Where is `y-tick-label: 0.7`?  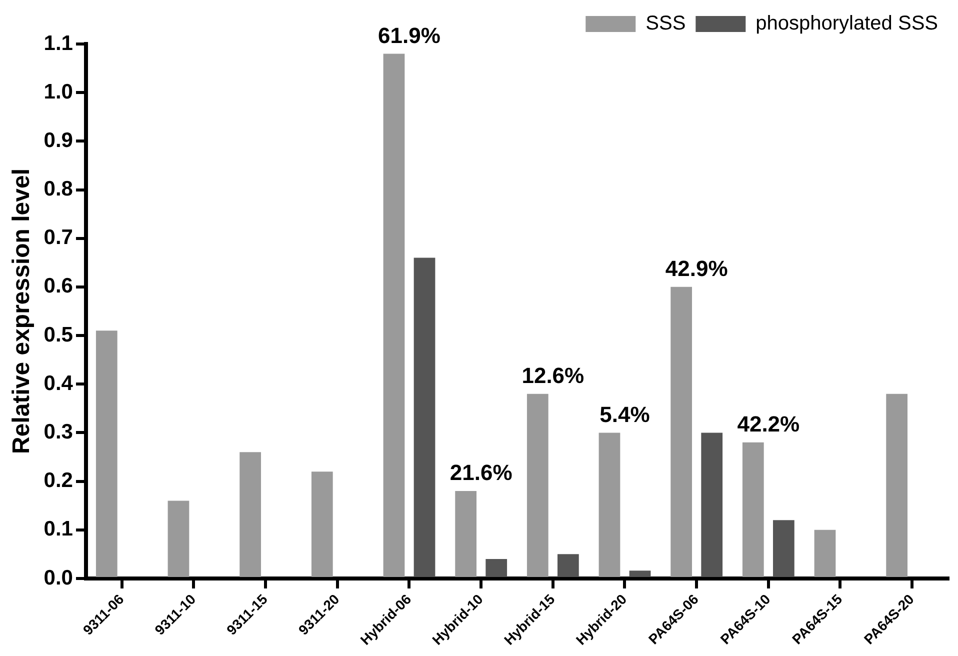 y-tick-label: 0.7 is located at coordinates (58, 238).